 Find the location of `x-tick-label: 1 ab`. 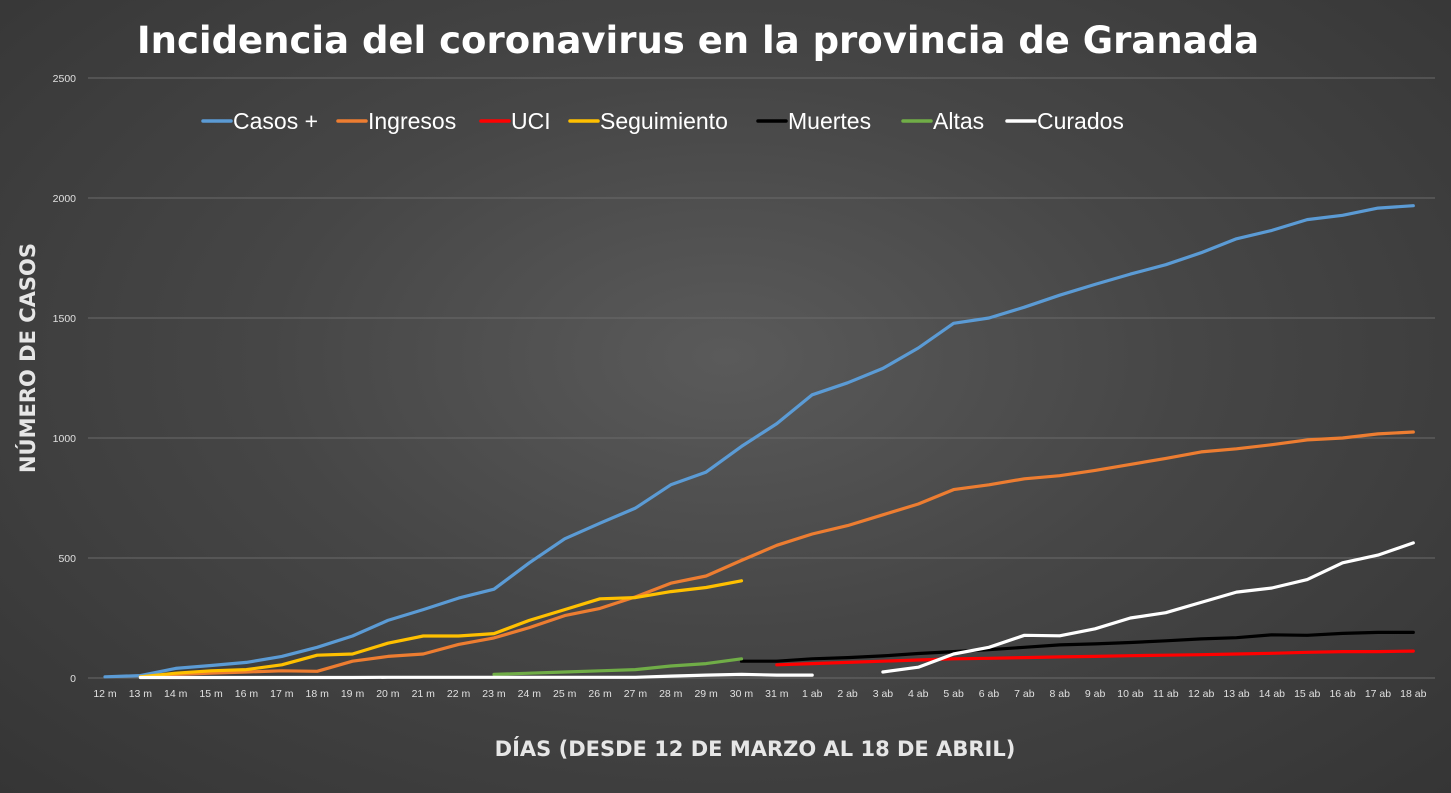

x-tick-label: 1 ab is located at coordinates (812, 694).